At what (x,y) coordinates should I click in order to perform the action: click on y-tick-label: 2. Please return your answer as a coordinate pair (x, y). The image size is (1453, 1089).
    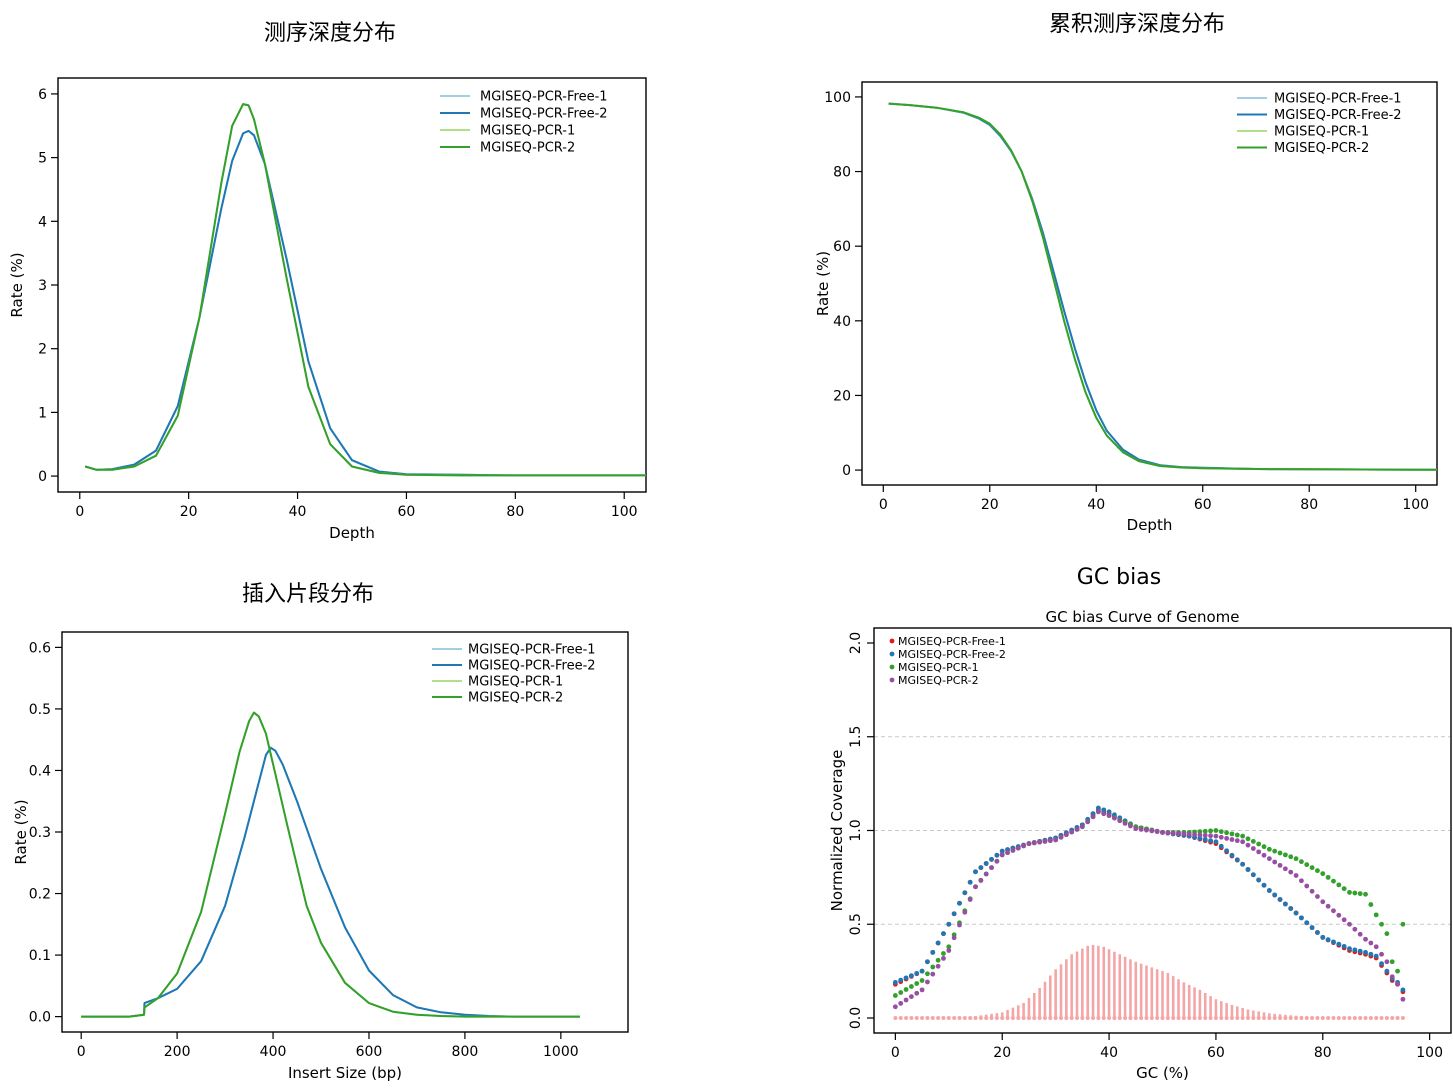
    Looking at the image, I should click on (42, 350).